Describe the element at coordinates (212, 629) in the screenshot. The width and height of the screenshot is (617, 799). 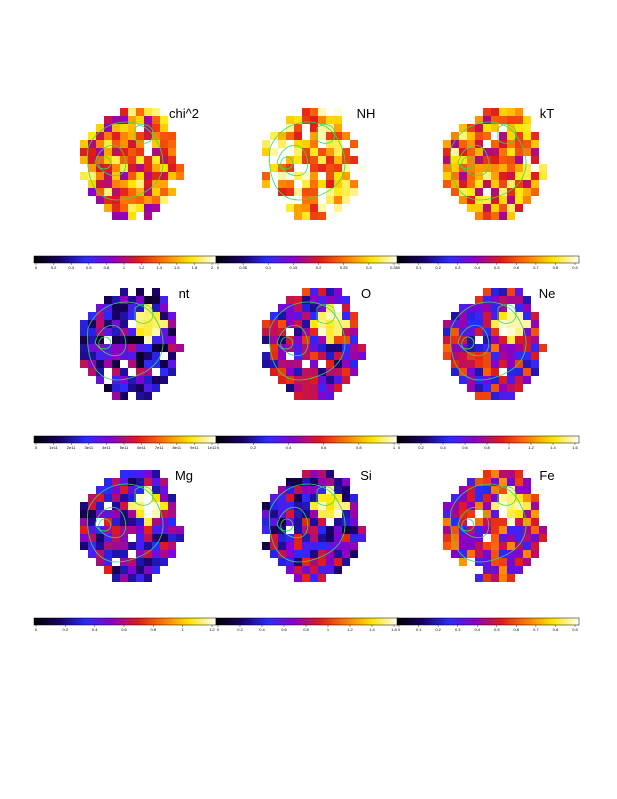
I see `colorbar-tick-label: 1.2` at that location.